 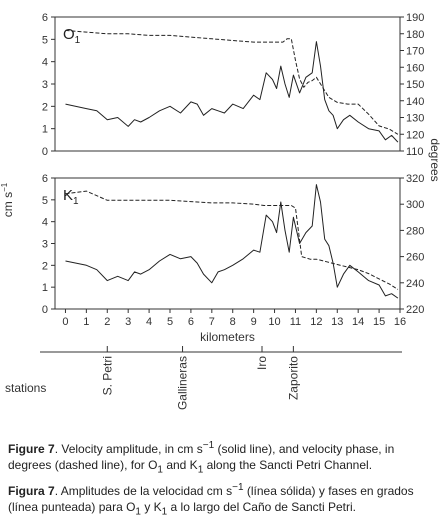 I want to click on right-tick-label: 280, so click(x=415, y=231).